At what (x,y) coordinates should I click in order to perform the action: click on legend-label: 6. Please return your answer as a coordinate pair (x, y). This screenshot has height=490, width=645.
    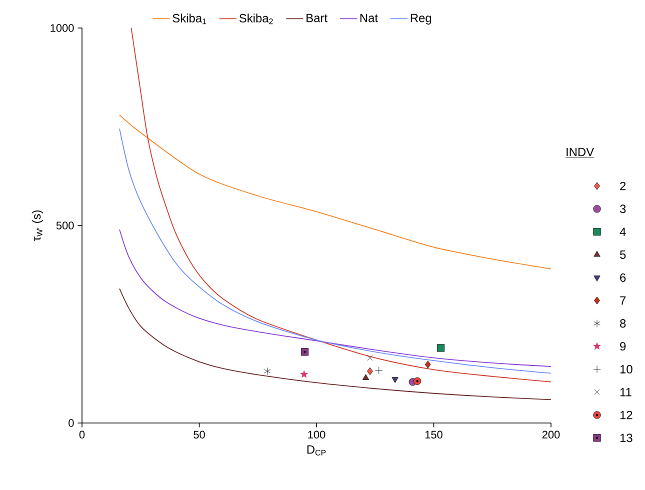
    Looking at the image, I should click on (623, 277).